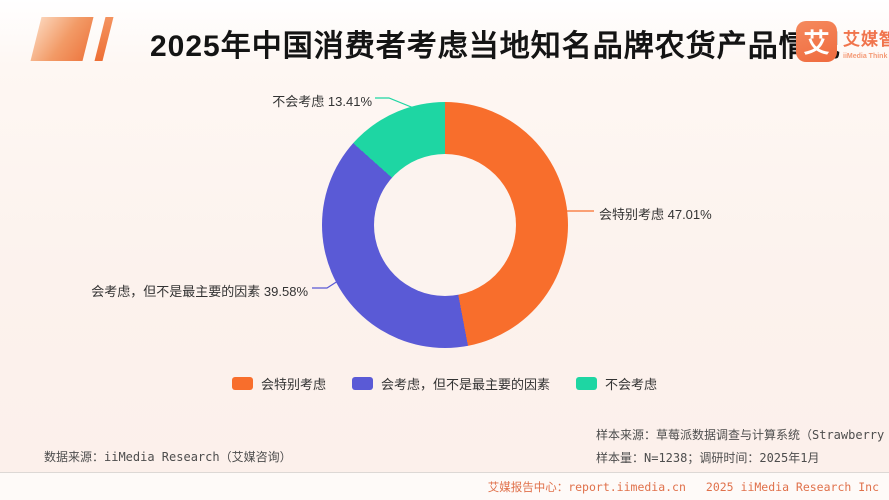  What do you see at coordinates (792, 486) in the screenshot?
I see `copyright-text: 2025 iiMedia Research Inc` at bounding box center [792, 486].